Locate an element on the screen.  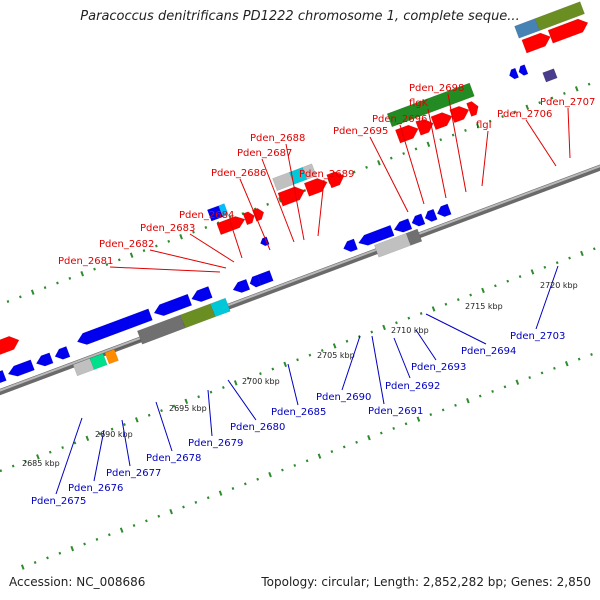
gene-label: Pden_2675 is located at coordinates (58, 501).